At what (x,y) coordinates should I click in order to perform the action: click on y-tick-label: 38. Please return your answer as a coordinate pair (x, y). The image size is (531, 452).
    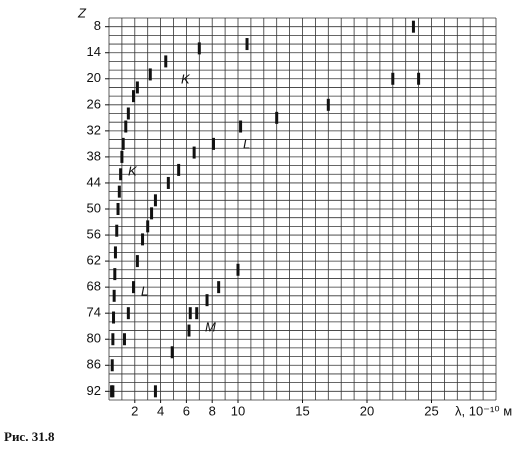
    Looking at the image, I should click on (94, 155).